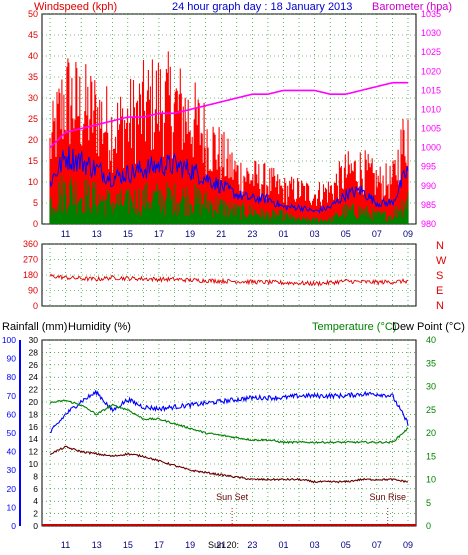 The height and width of the screenshot is (555, 468). Describe the element at coordinates (262, 7) in the screenshot. I see `chart-title: 24 hour graph day : 18 January 2013` at that location.